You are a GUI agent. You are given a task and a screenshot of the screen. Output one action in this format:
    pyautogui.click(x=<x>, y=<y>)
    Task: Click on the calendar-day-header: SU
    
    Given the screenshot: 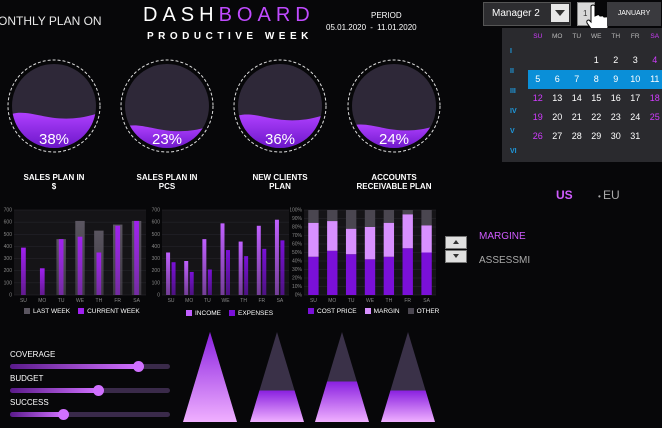 What is the action you would take?
    pyautogui.click(x=538, y=36)
    